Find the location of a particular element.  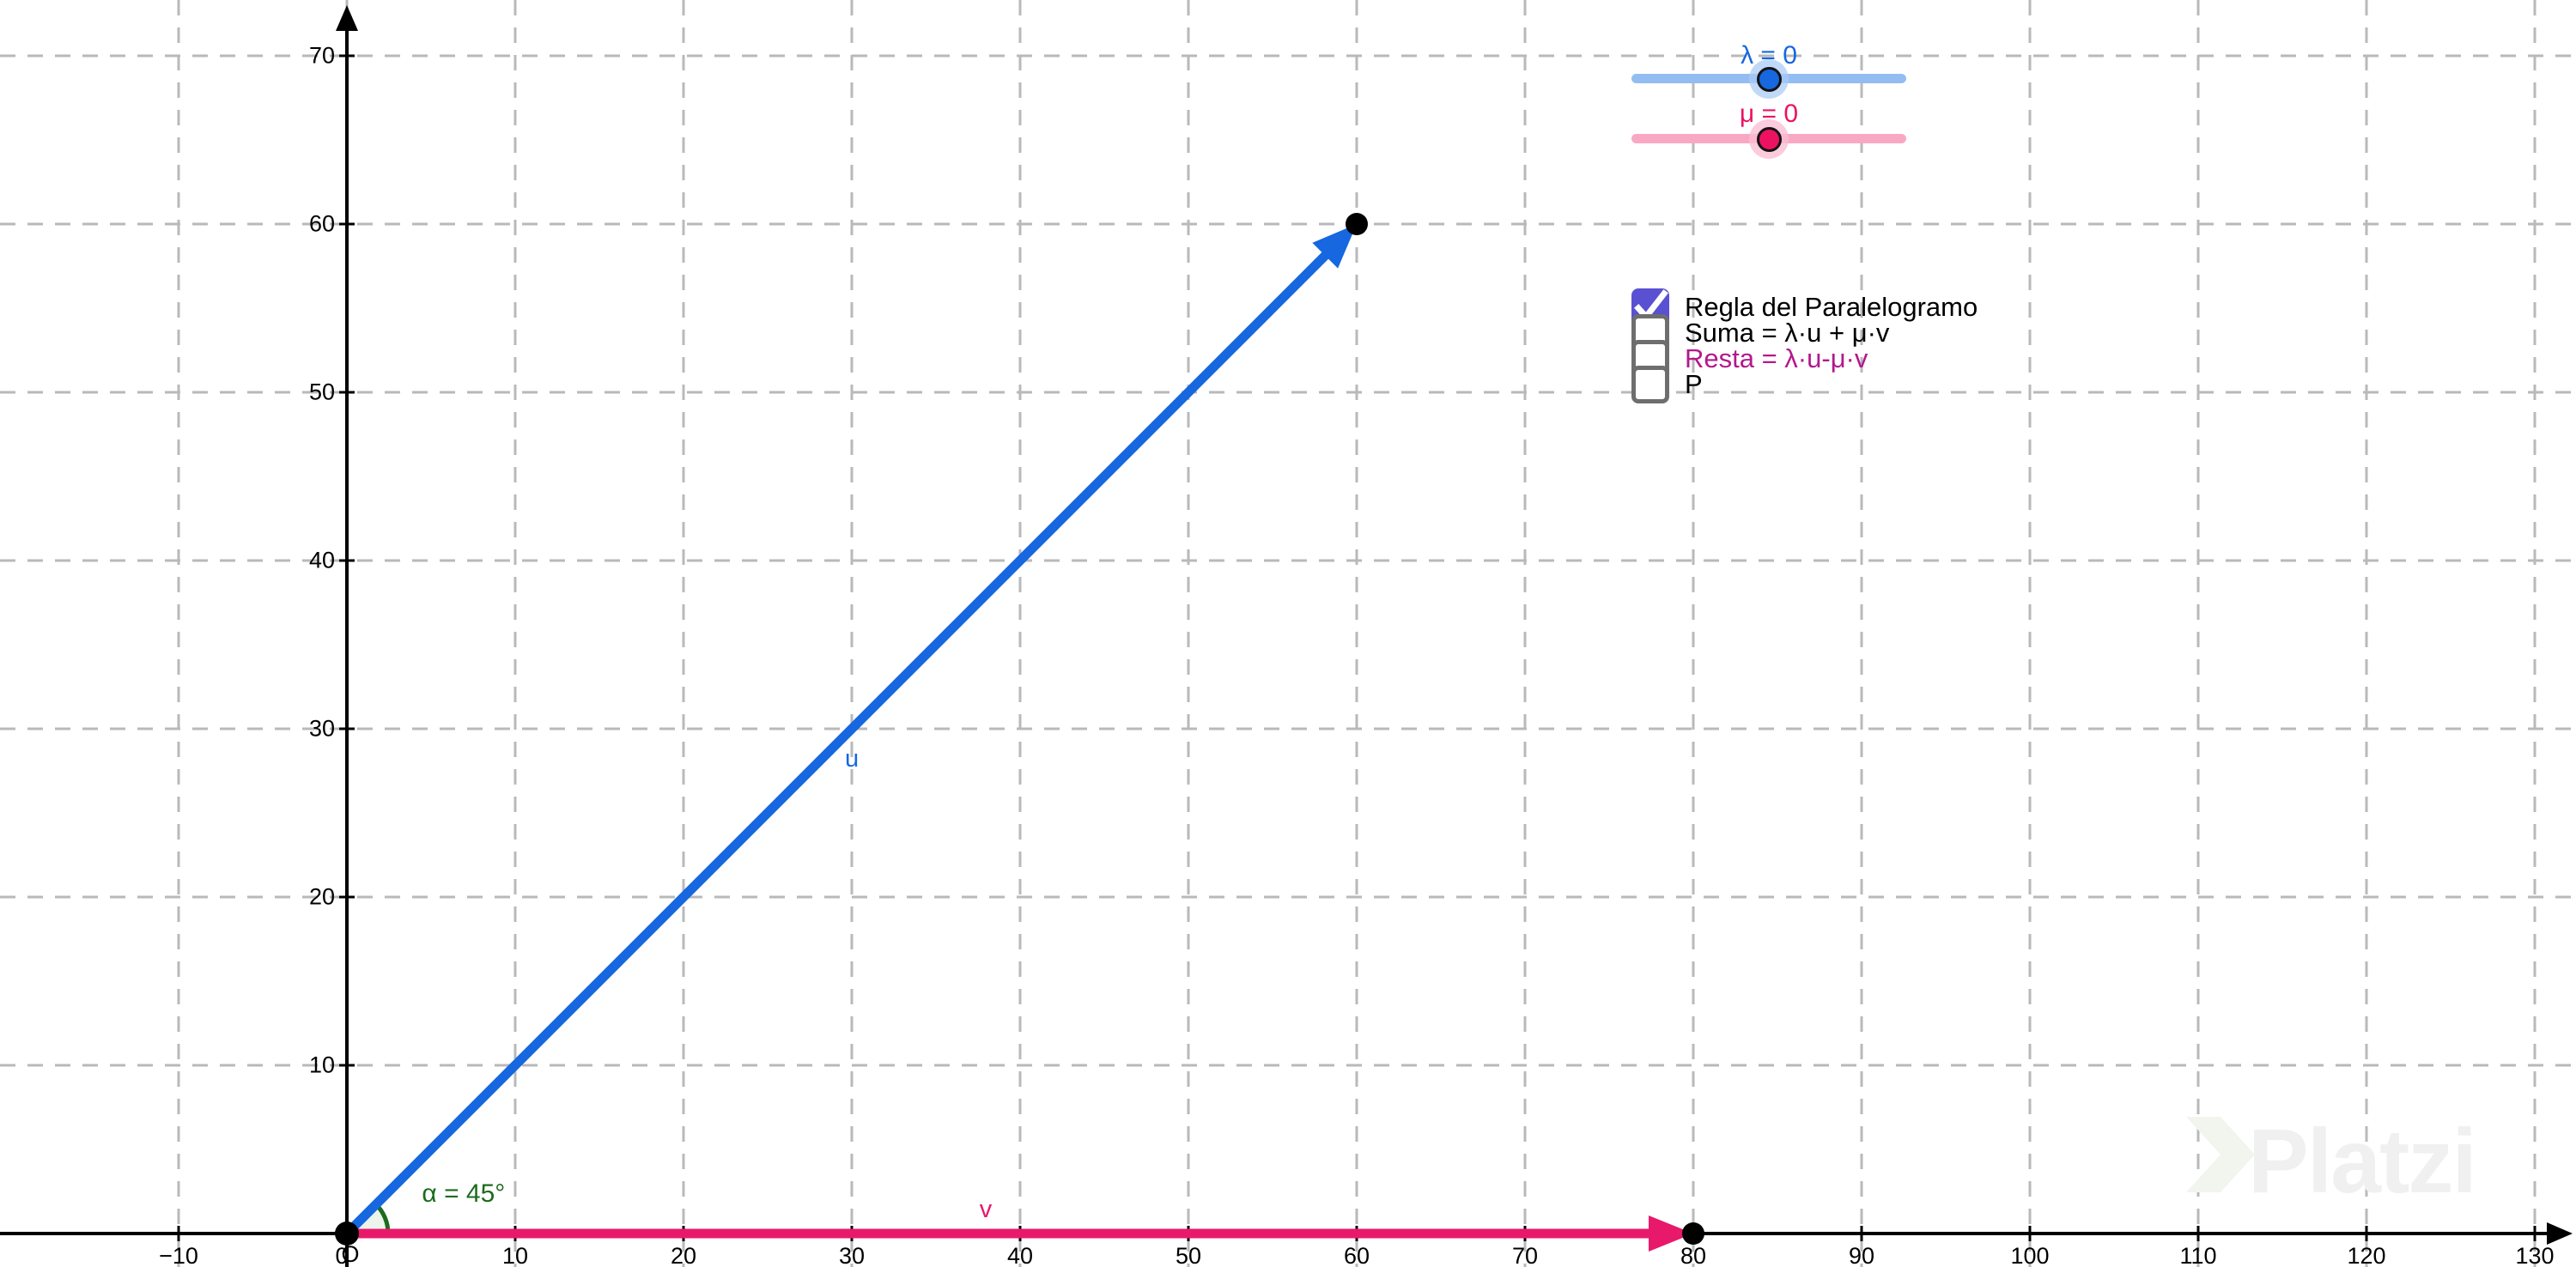

x-tick-label: 110 is located at coordinates (2198, 1255).